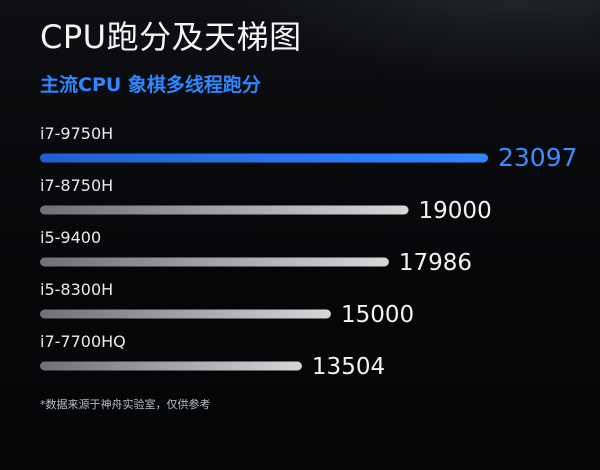 This screenshot has height=470, width=600. What do you see at coordinates (70, 237) in the screenshot?
I see `cpu-label-i5-9400: i5-9400` at bounding box center [70, 237].